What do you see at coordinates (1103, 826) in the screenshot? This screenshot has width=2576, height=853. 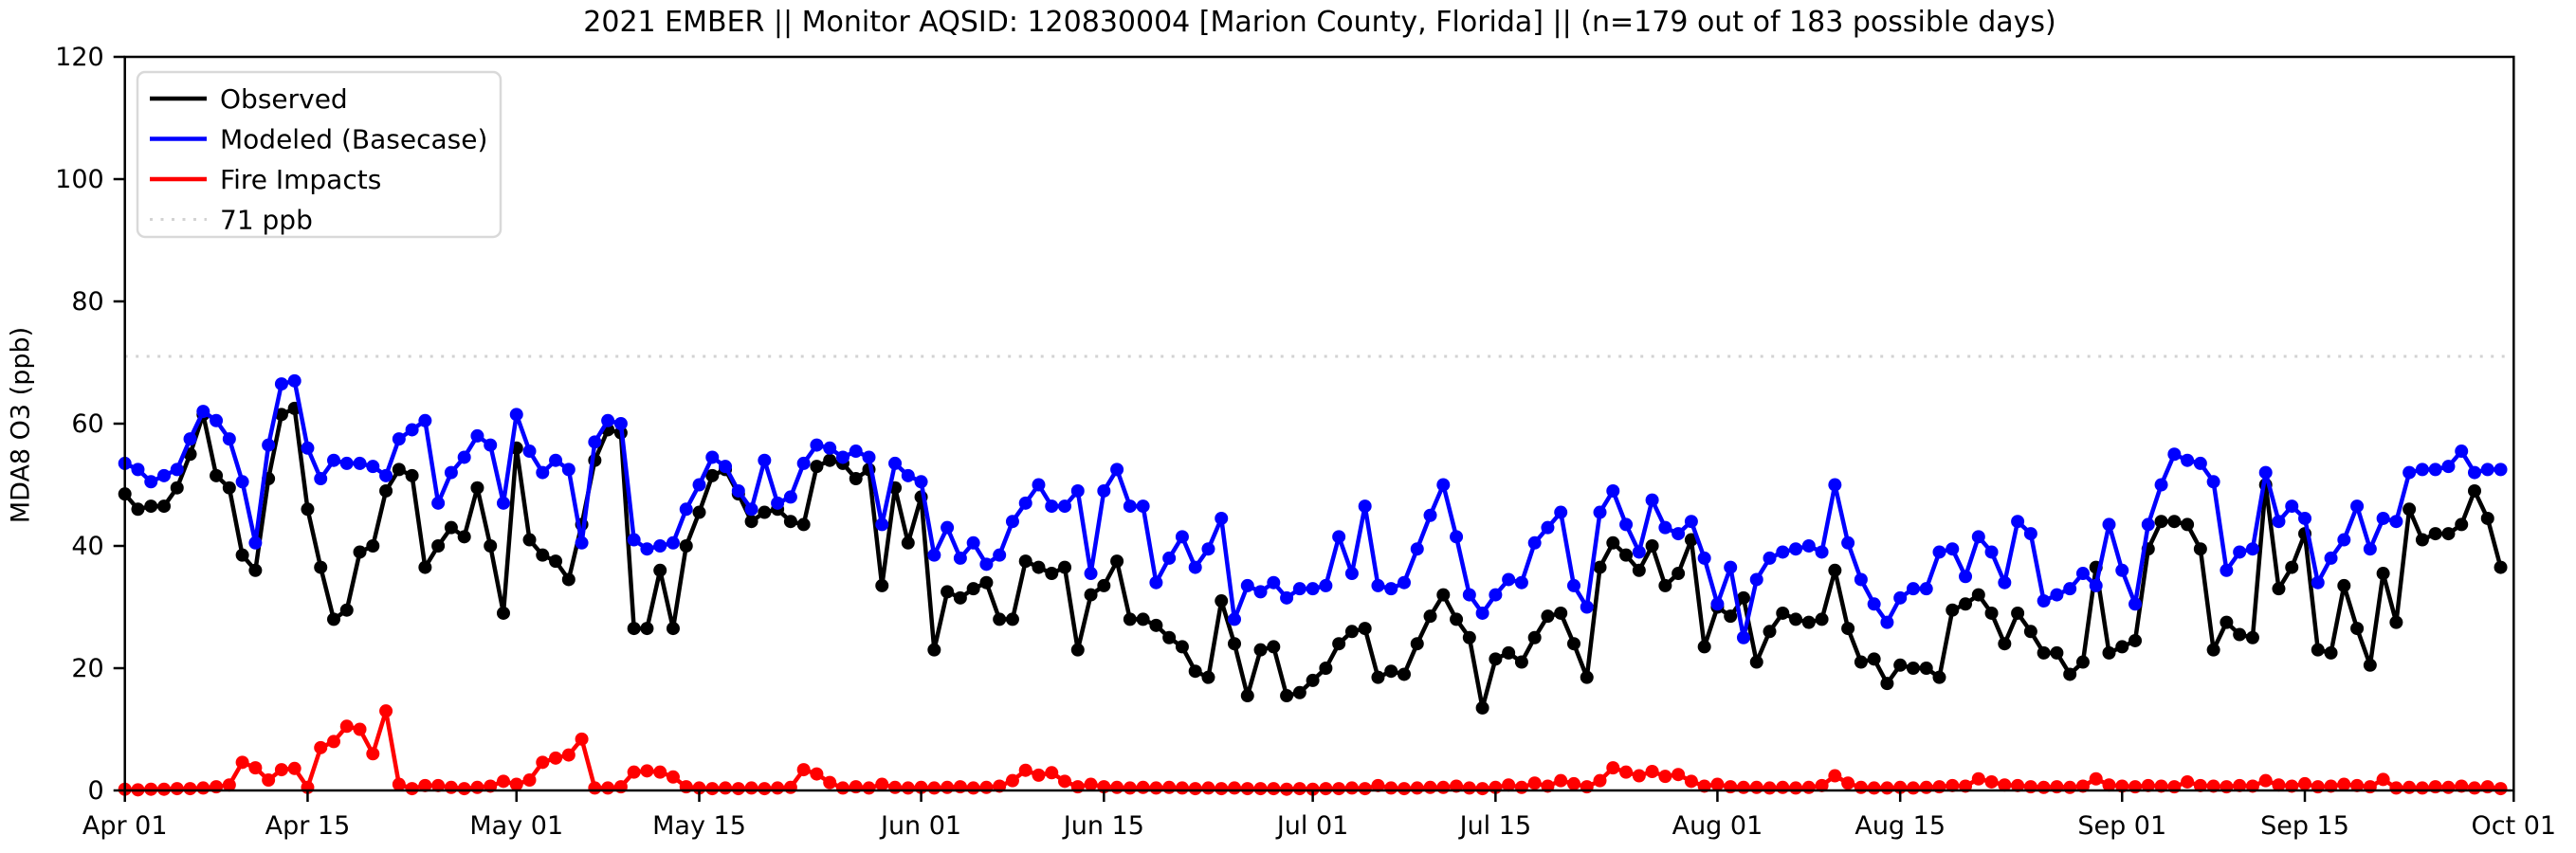 I see `x-tick-label: Jun 15` at bounding box center [1103, 826].